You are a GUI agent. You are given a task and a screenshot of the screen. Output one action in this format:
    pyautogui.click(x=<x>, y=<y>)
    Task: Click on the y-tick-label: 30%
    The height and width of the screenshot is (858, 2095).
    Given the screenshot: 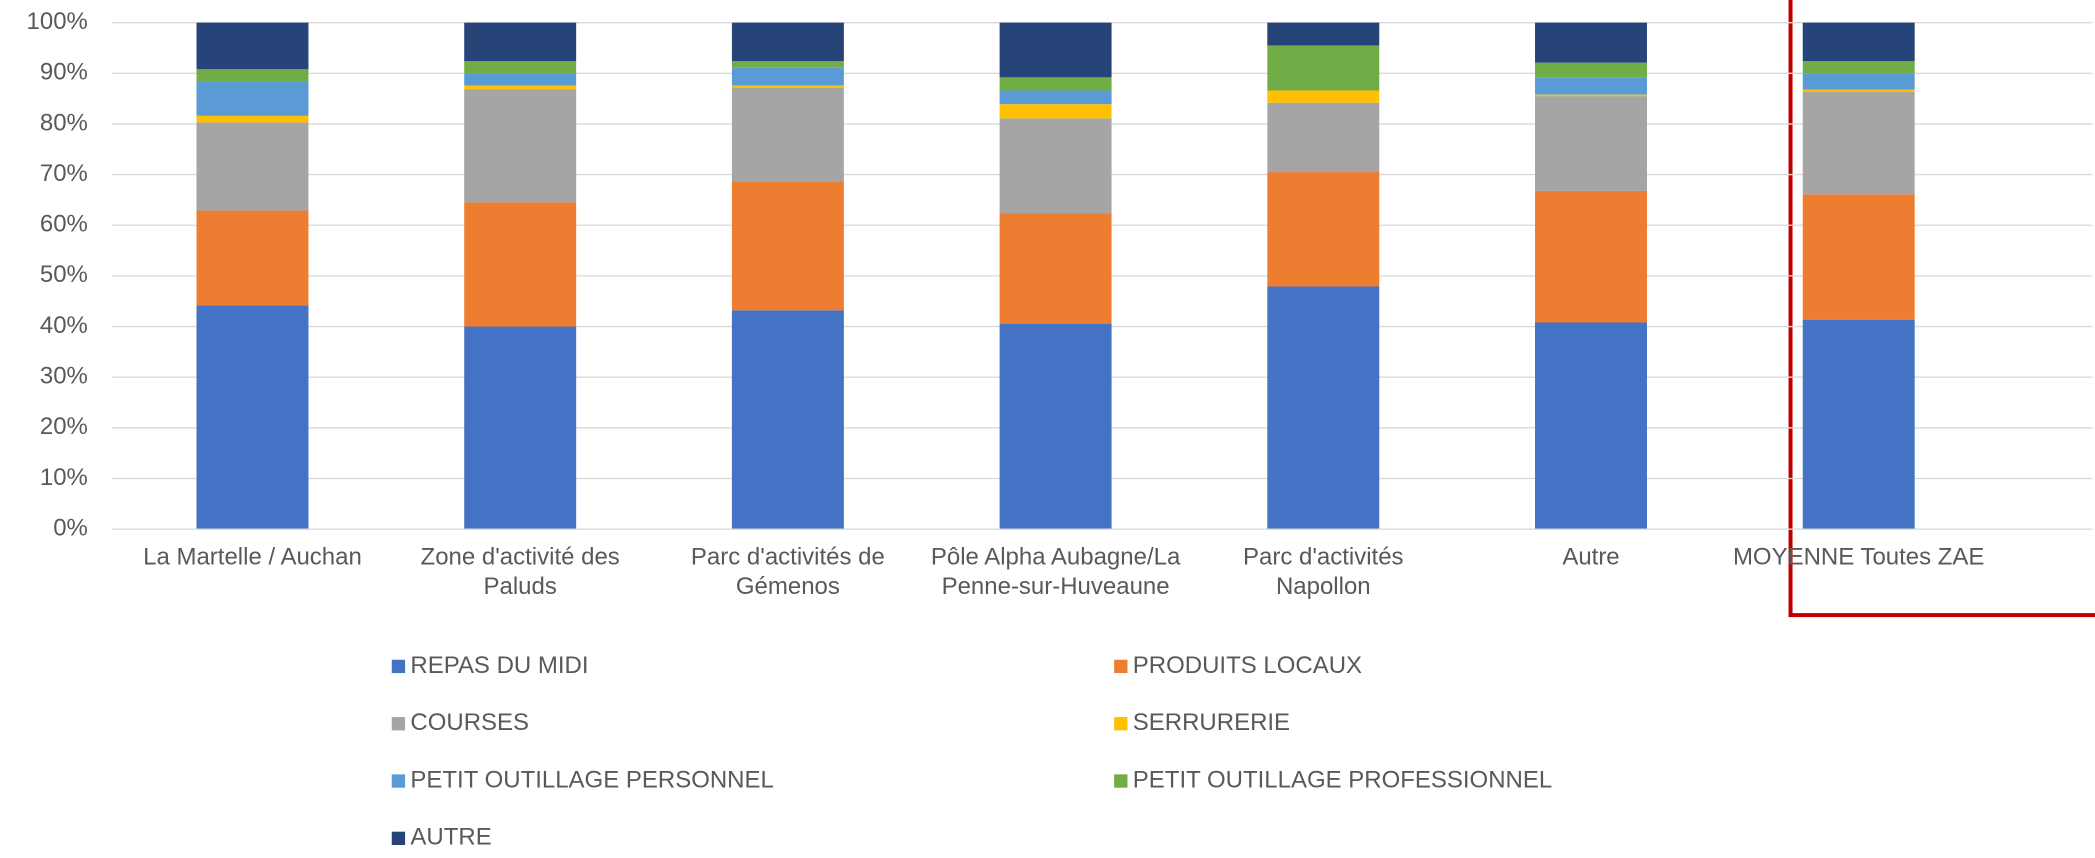 What is the action you would take?
    pyautogui.click(x=64, y=376)
    